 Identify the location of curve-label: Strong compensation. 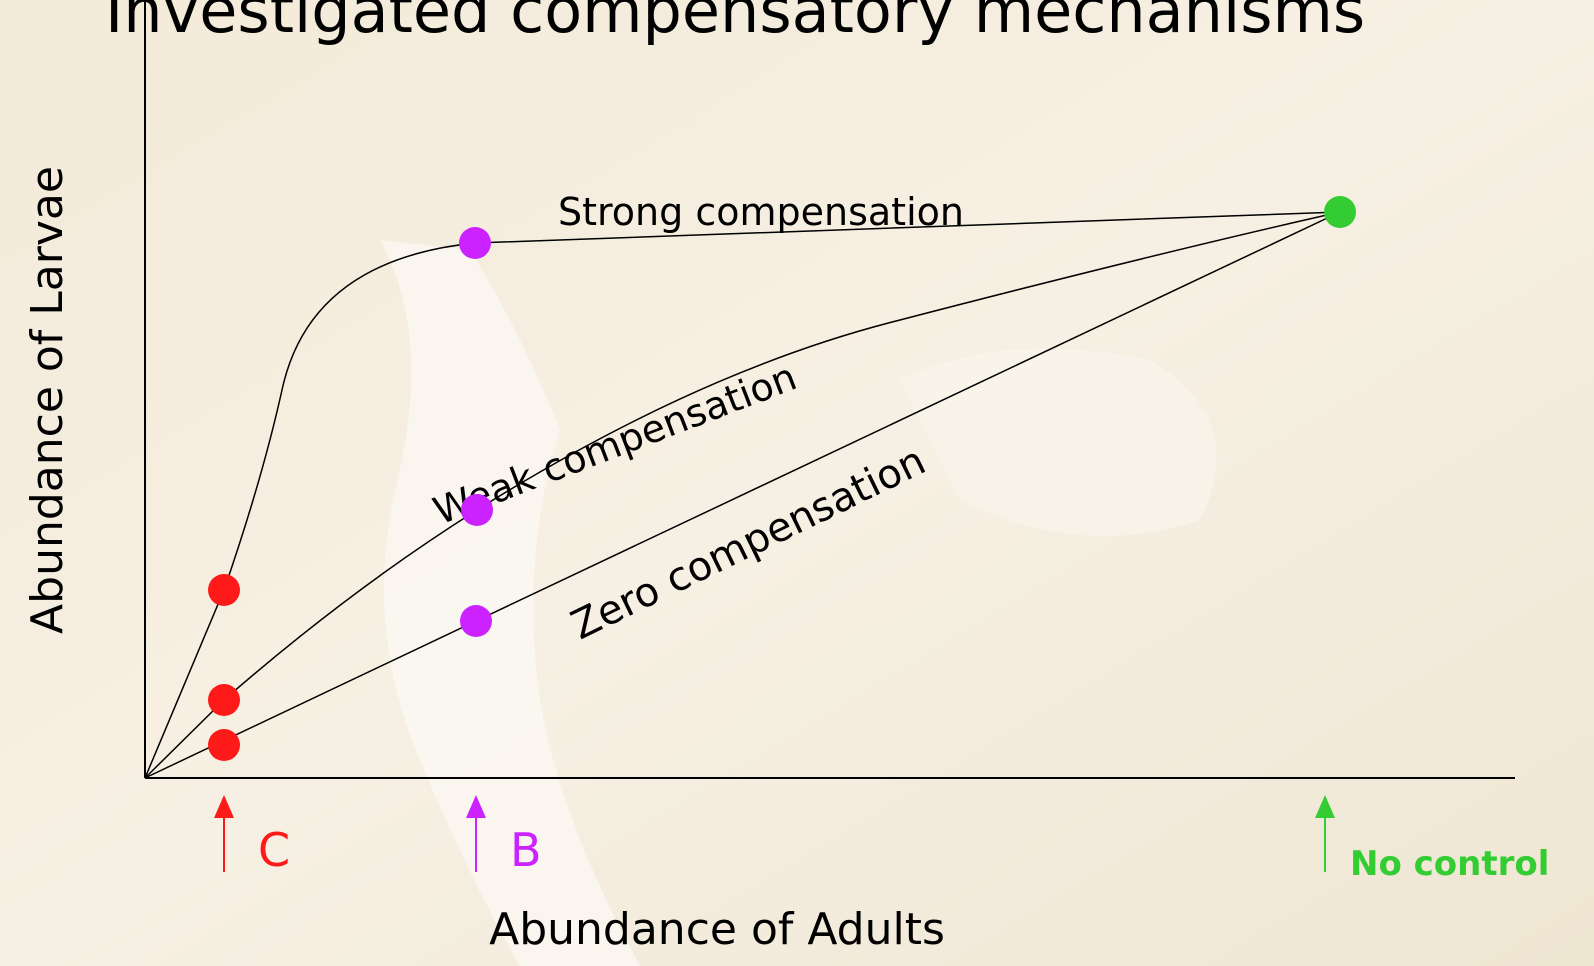
(761, 212).